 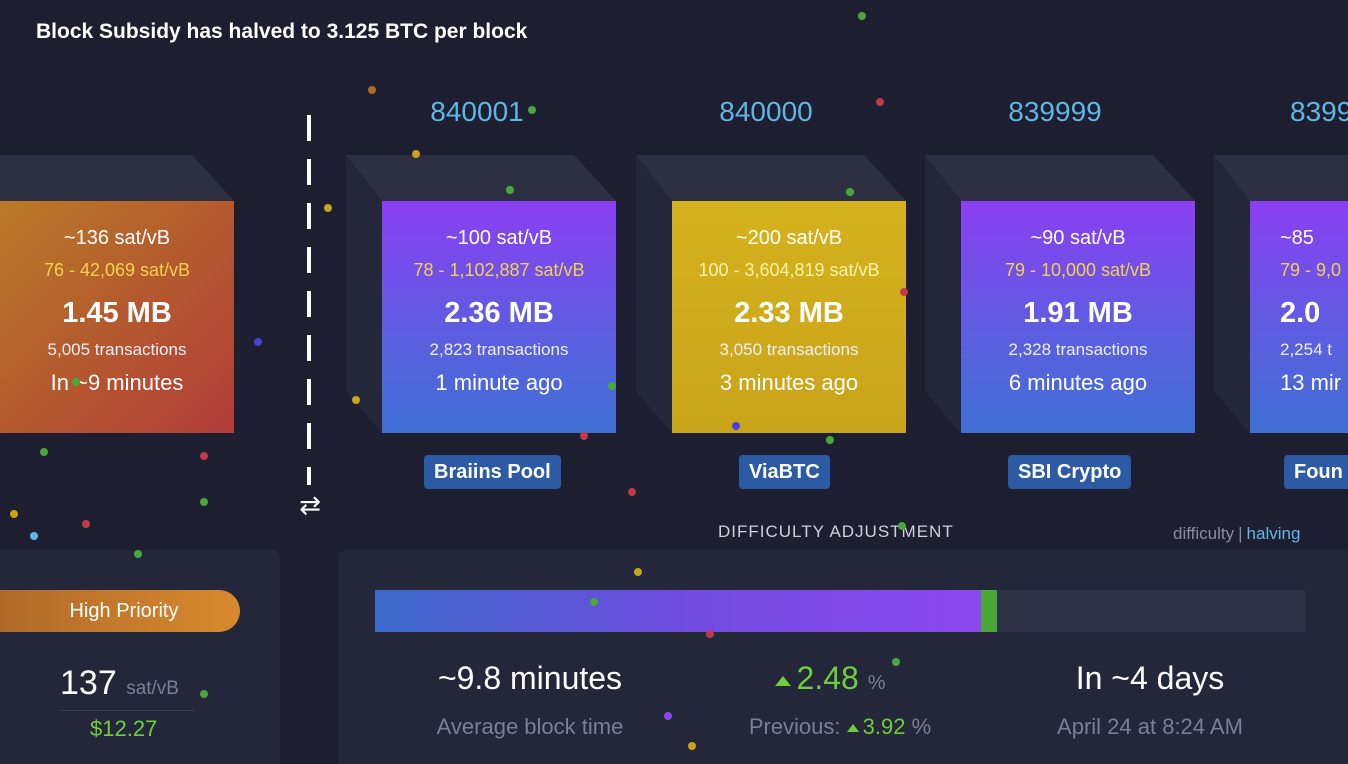 What do you see at coordinates (1236, 534) in the screenshot?
I see `difficulty-toggle: difficulty | halving` at bounding box center [1236, 534].